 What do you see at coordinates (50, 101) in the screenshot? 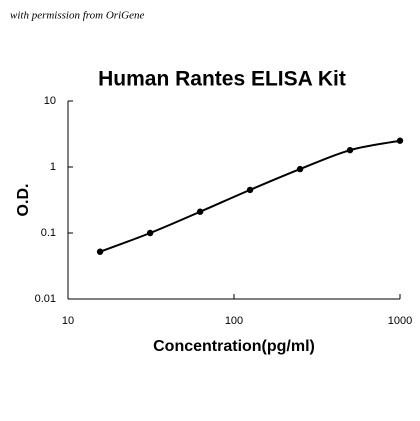
I see `y-tick-label: 10` at bounding box center [50, 101].